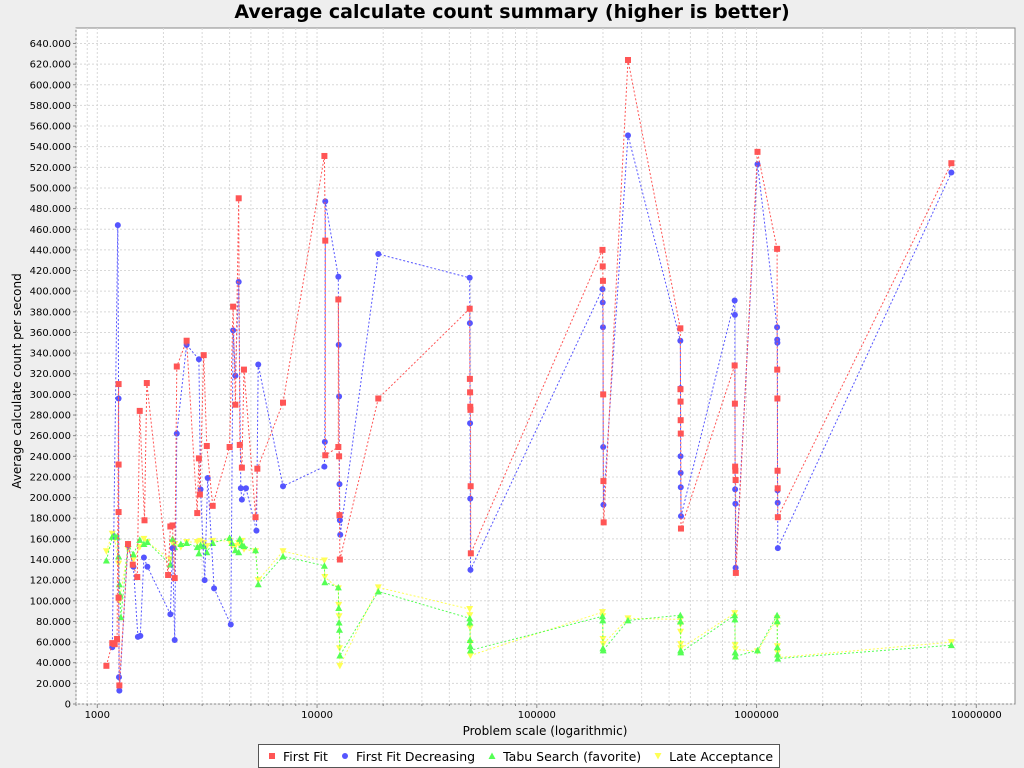  What do you see at coordinates (53, 684) in the screenshot?
I see `y-tick-label: 20.000` at bounding box center [53, 684].